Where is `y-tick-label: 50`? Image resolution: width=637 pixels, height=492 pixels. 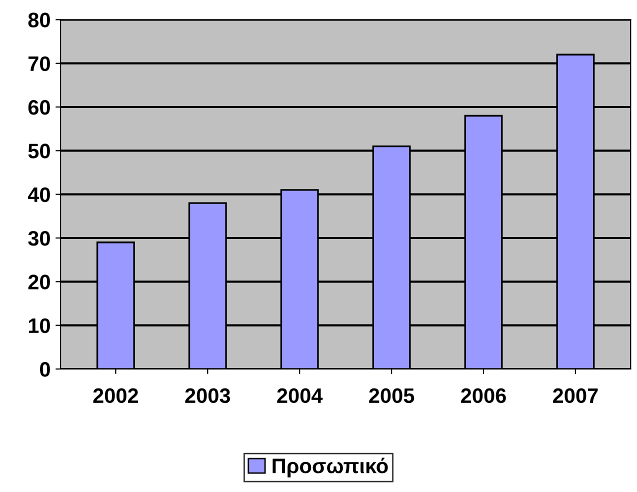 y-tick-label: 50 is located at coordinates (39, 151).